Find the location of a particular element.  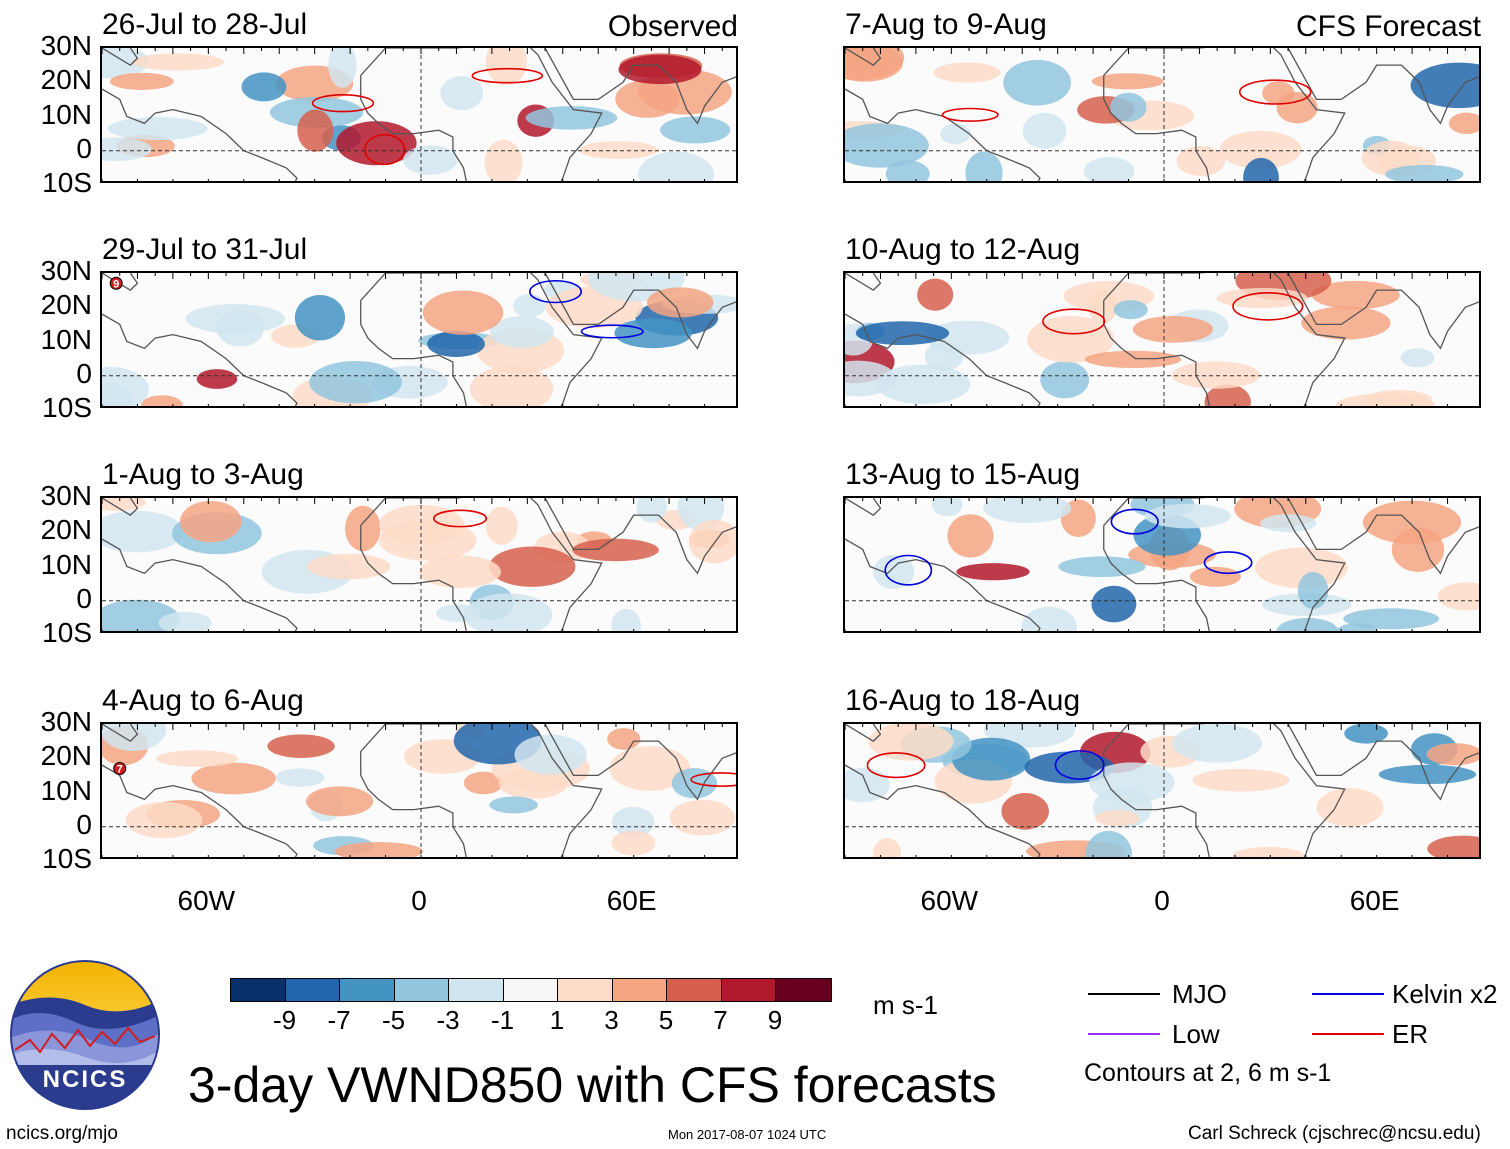

legend-er-line is located at coordinates (1348, 1034).